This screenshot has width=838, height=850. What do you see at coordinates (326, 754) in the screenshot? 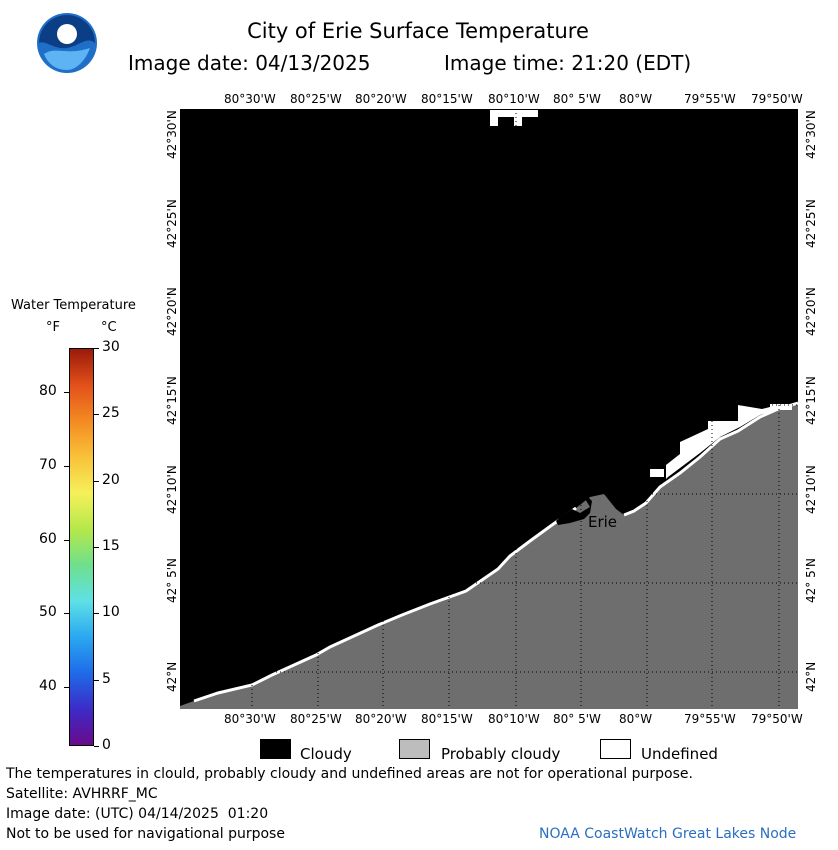
I see `legend-label-cloudy: Cloudy` at bounding box center [326, 754].